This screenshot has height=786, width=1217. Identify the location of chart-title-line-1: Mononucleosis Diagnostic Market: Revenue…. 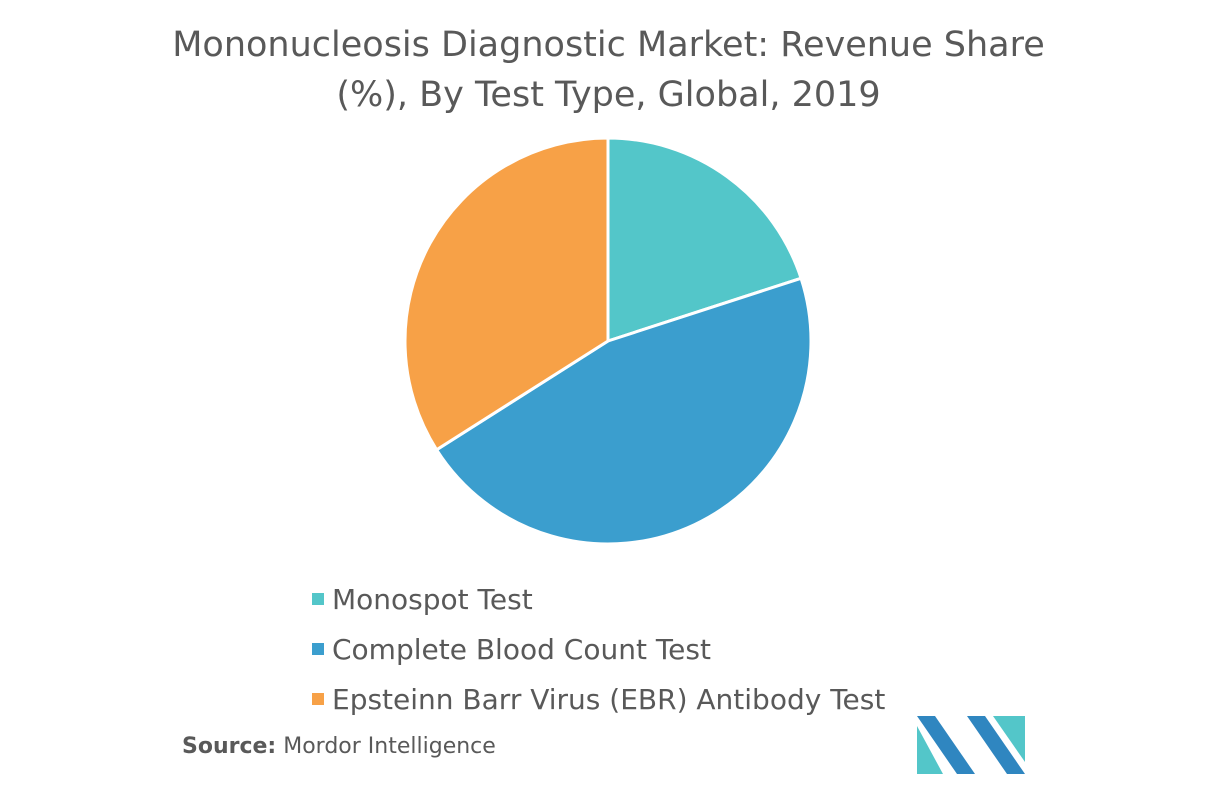
(608, 45).